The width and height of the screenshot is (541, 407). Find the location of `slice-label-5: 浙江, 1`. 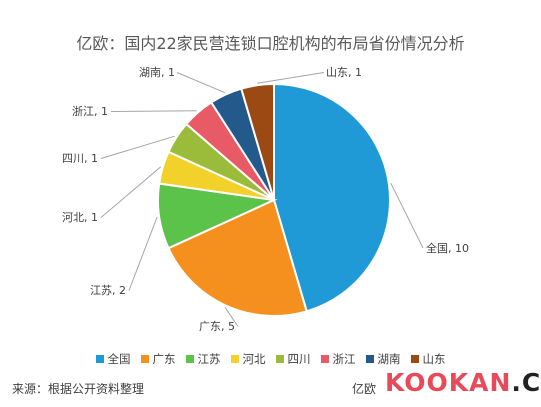

slice-label-5: 浙江, 1 is located at coordinates (90, 111).